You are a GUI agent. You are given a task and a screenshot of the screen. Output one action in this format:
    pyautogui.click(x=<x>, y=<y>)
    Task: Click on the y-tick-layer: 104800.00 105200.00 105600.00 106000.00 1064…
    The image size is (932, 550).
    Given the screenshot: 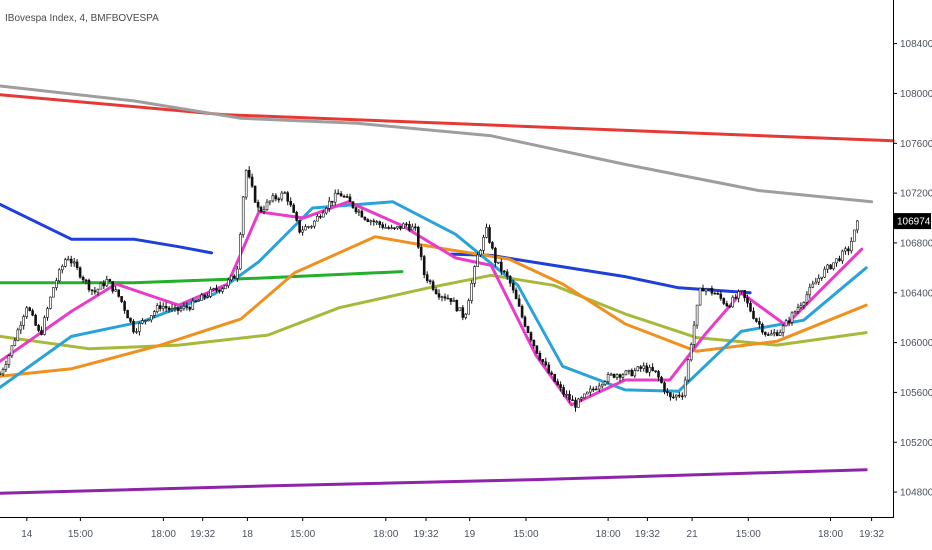 What is the action you would take?
    pyautogui.click(x=912, y=269)
    